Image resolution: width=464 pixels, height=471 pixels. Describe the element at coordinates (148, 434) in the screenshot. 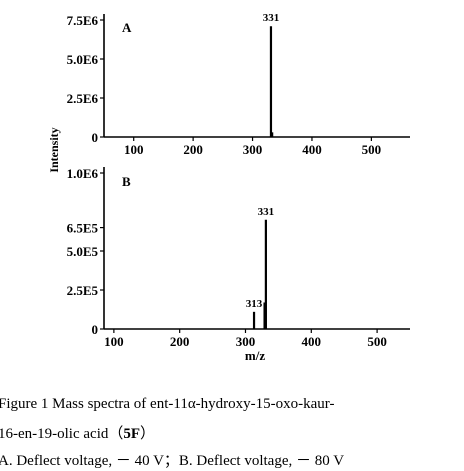

I see `caption-compound-close: ）` at that location.